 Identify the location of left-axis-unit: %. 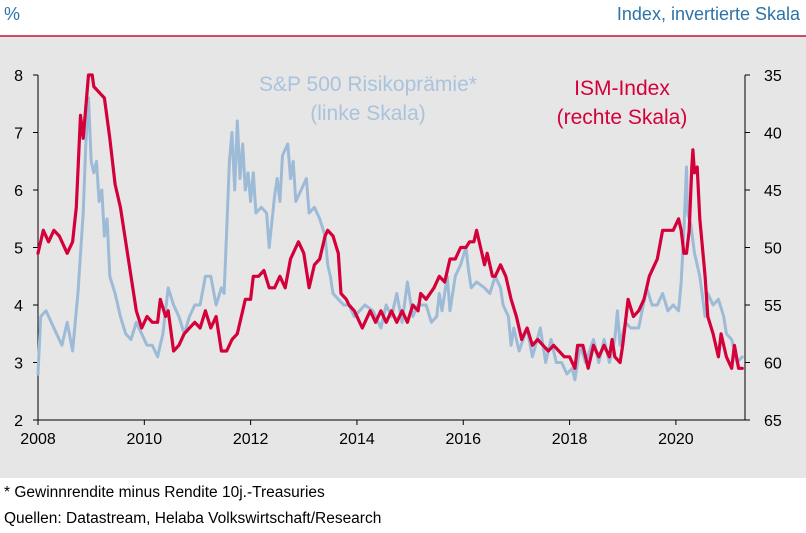
(12, 14).